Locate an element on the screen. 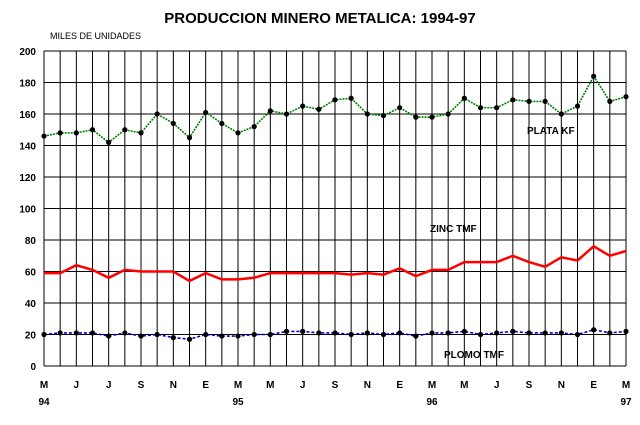 The image size is (640, 425). legend-label-plata: PLATA KF is located at coordinates (551, 131).